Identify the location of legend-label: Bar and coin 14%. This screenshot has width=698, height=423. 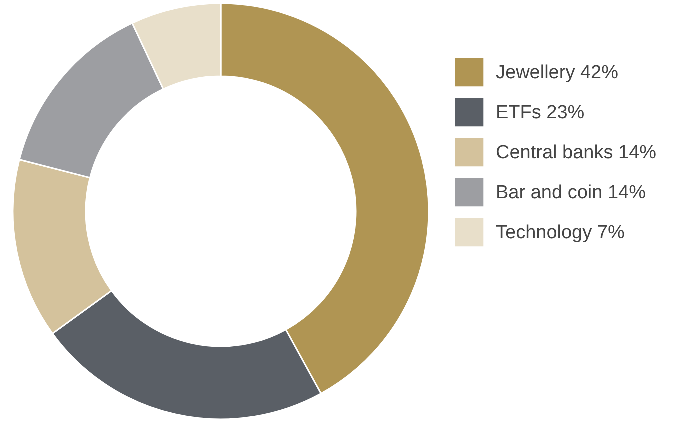
(571, 193).